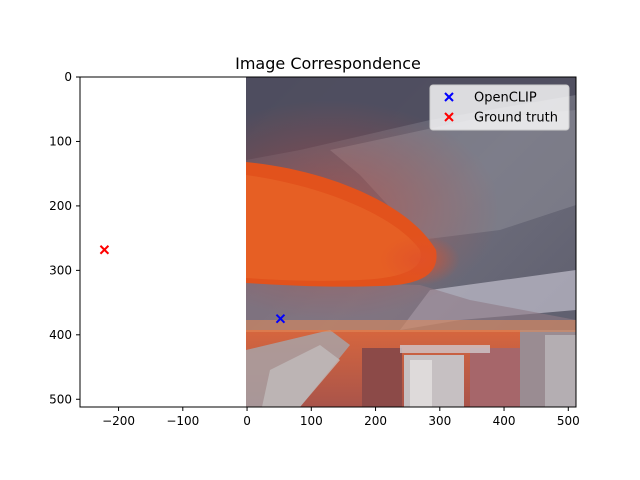  Describe the element at coordinates (68, 77) in the screenshot. I see `y-tick-label: 0` at that location.